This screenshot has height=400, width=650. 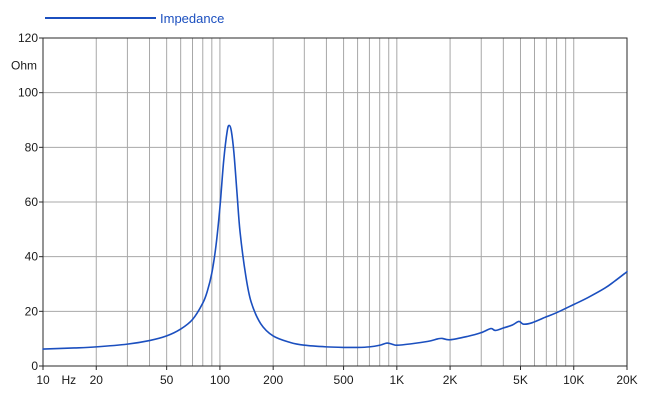 I want to click on x-tick-label: 50, so click(x=167, y=380).